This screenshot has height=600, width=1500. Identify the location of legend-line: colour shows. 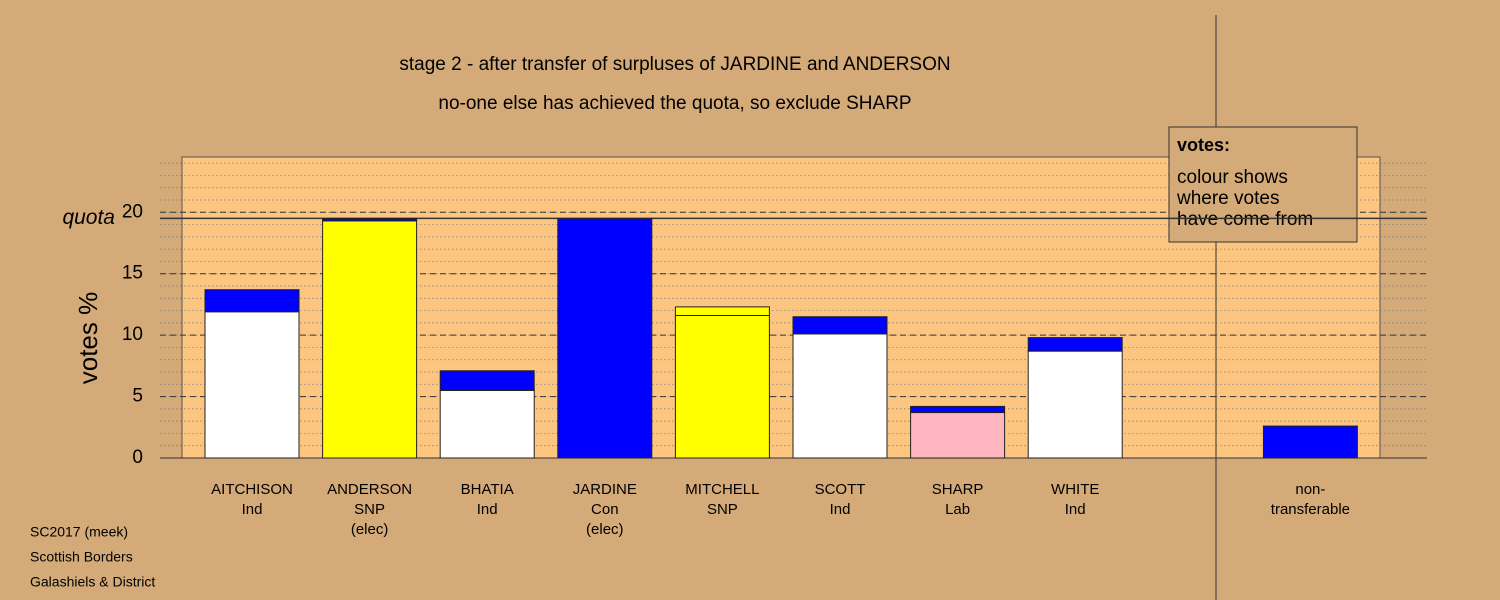
(1232, 177).